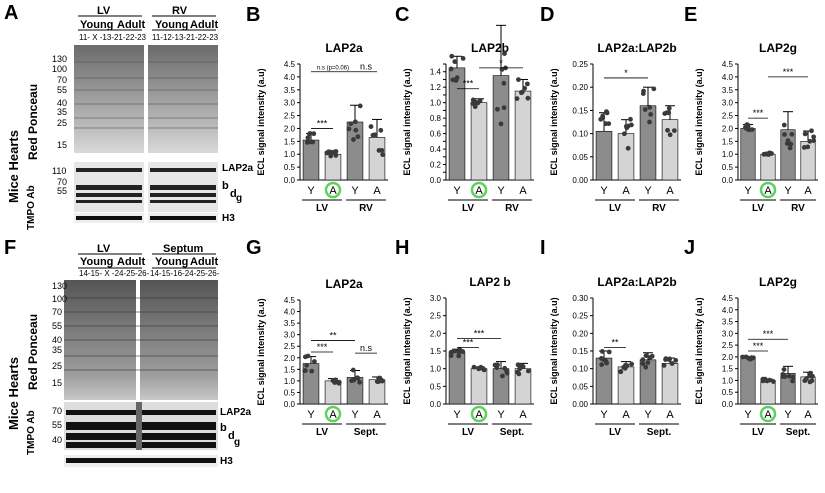  I want to click on chart-j-group-label: Sept., so click(798, 432).